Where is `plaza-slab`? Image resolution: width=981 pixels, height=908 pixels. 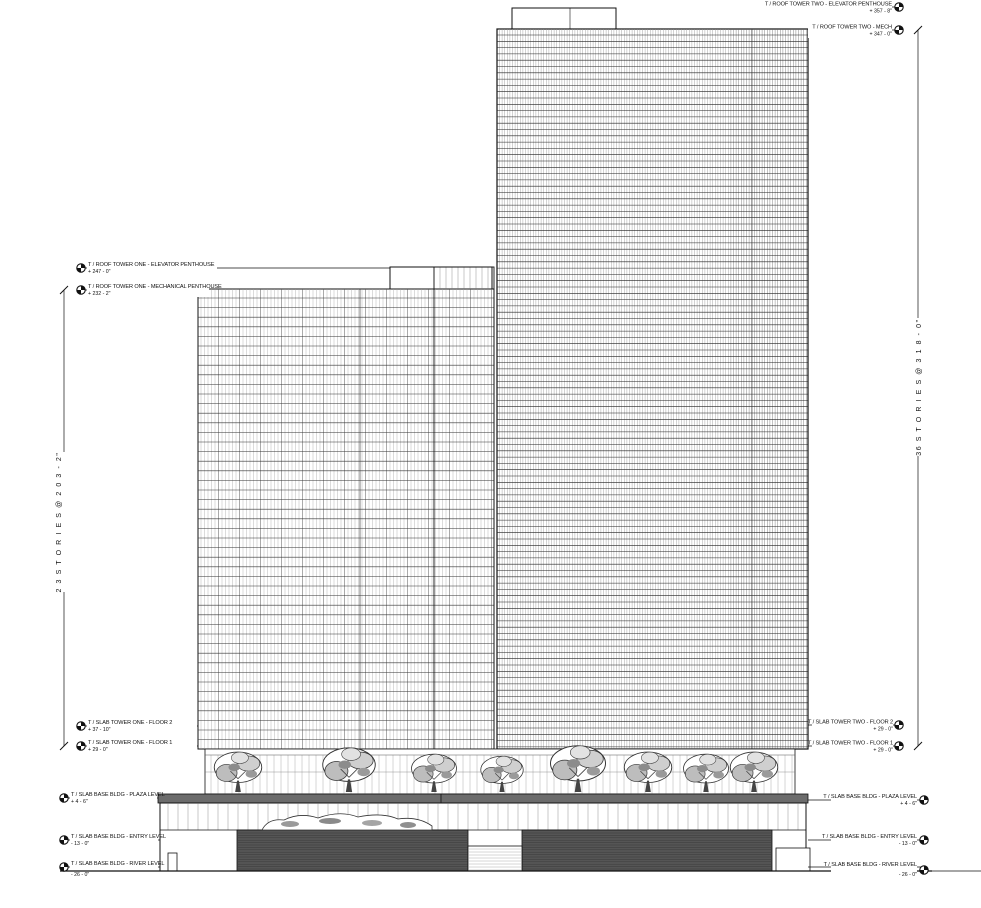
plaza-slab is located at coordinates (483, 798).